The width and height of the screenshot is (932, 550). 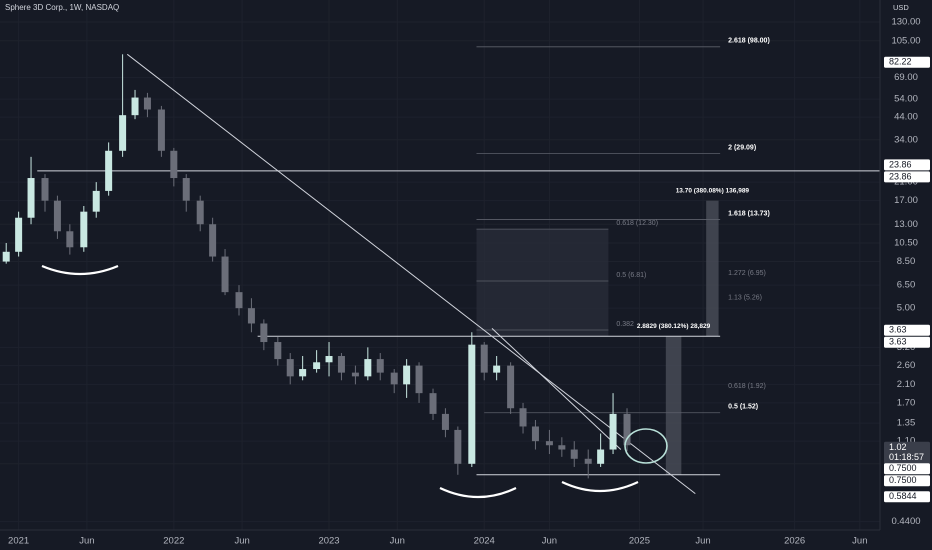 I want to click on y-tick-label: 10.50, so click(x=906, y=243).